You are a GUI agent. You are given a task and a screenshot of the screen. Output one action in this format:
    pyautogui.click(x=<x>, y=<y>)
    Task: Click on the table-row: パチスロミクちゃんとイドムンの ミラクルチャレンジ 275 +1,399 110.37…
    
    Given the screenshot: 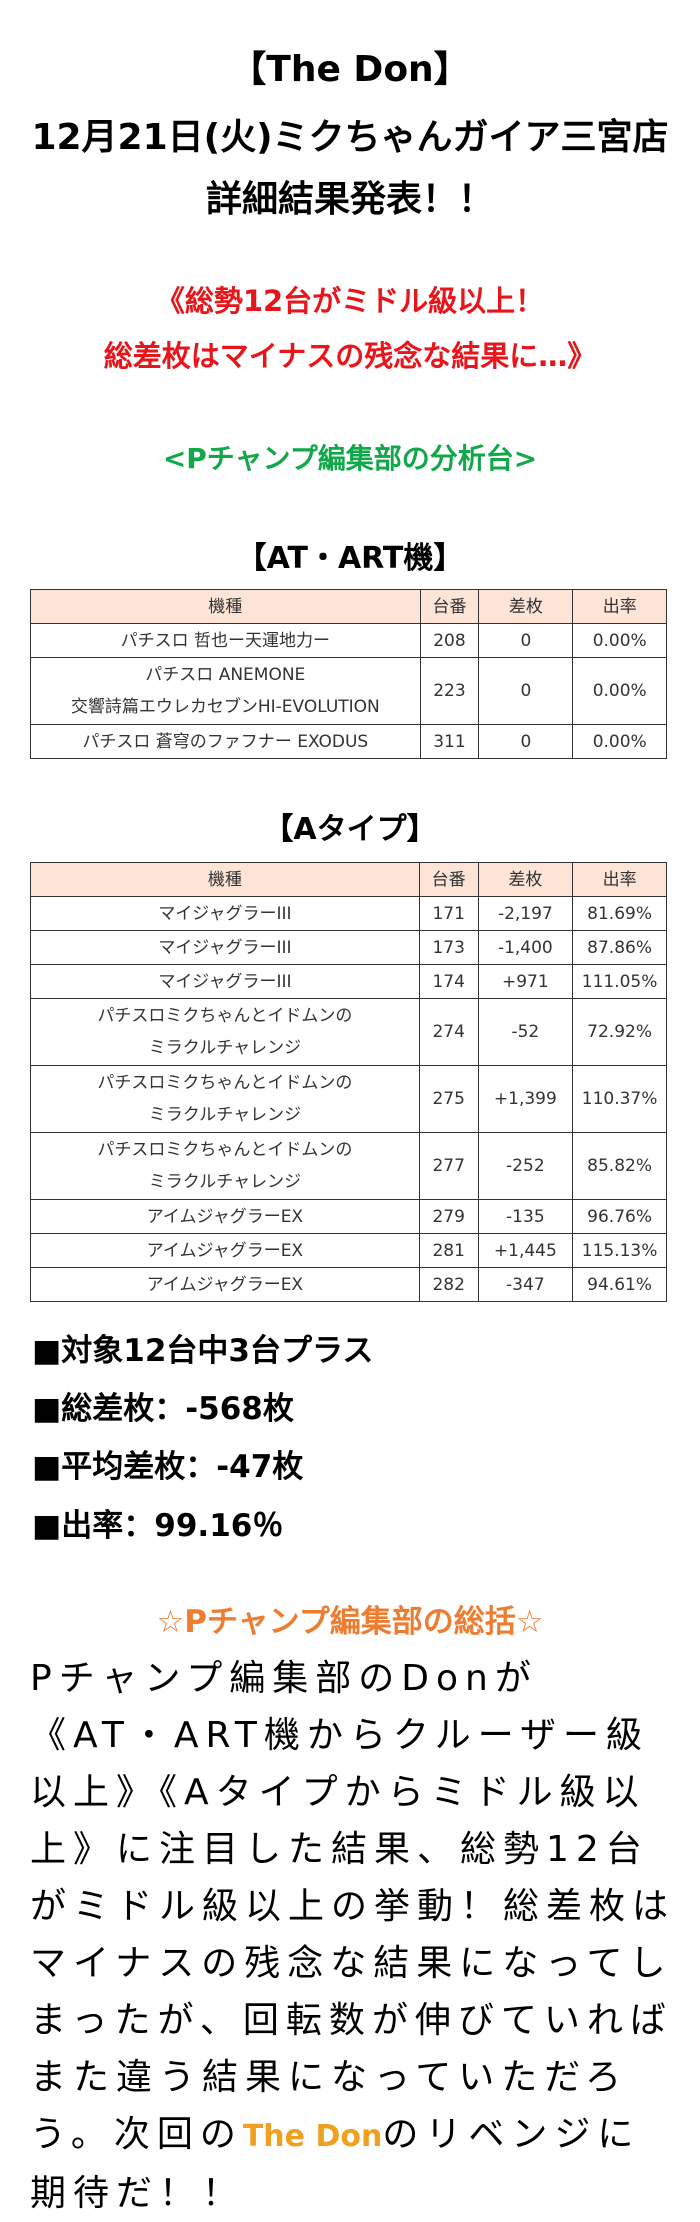 What is the action you would take?
    pyautogui.click(x=348, y=1099)
    